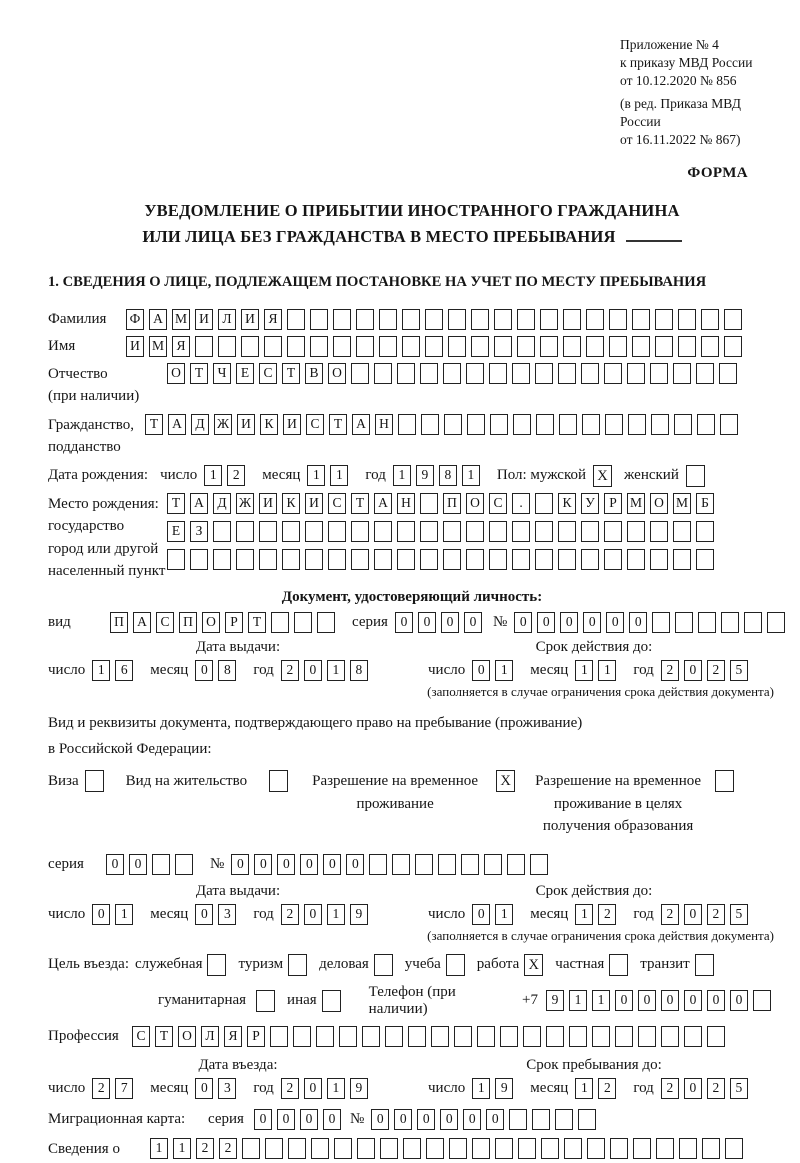 The width and height of the screenshot is (800, 1163). Describe the element at coordinates (210, 1036) in the screenshot. I see `form-cell: Л` at that location.